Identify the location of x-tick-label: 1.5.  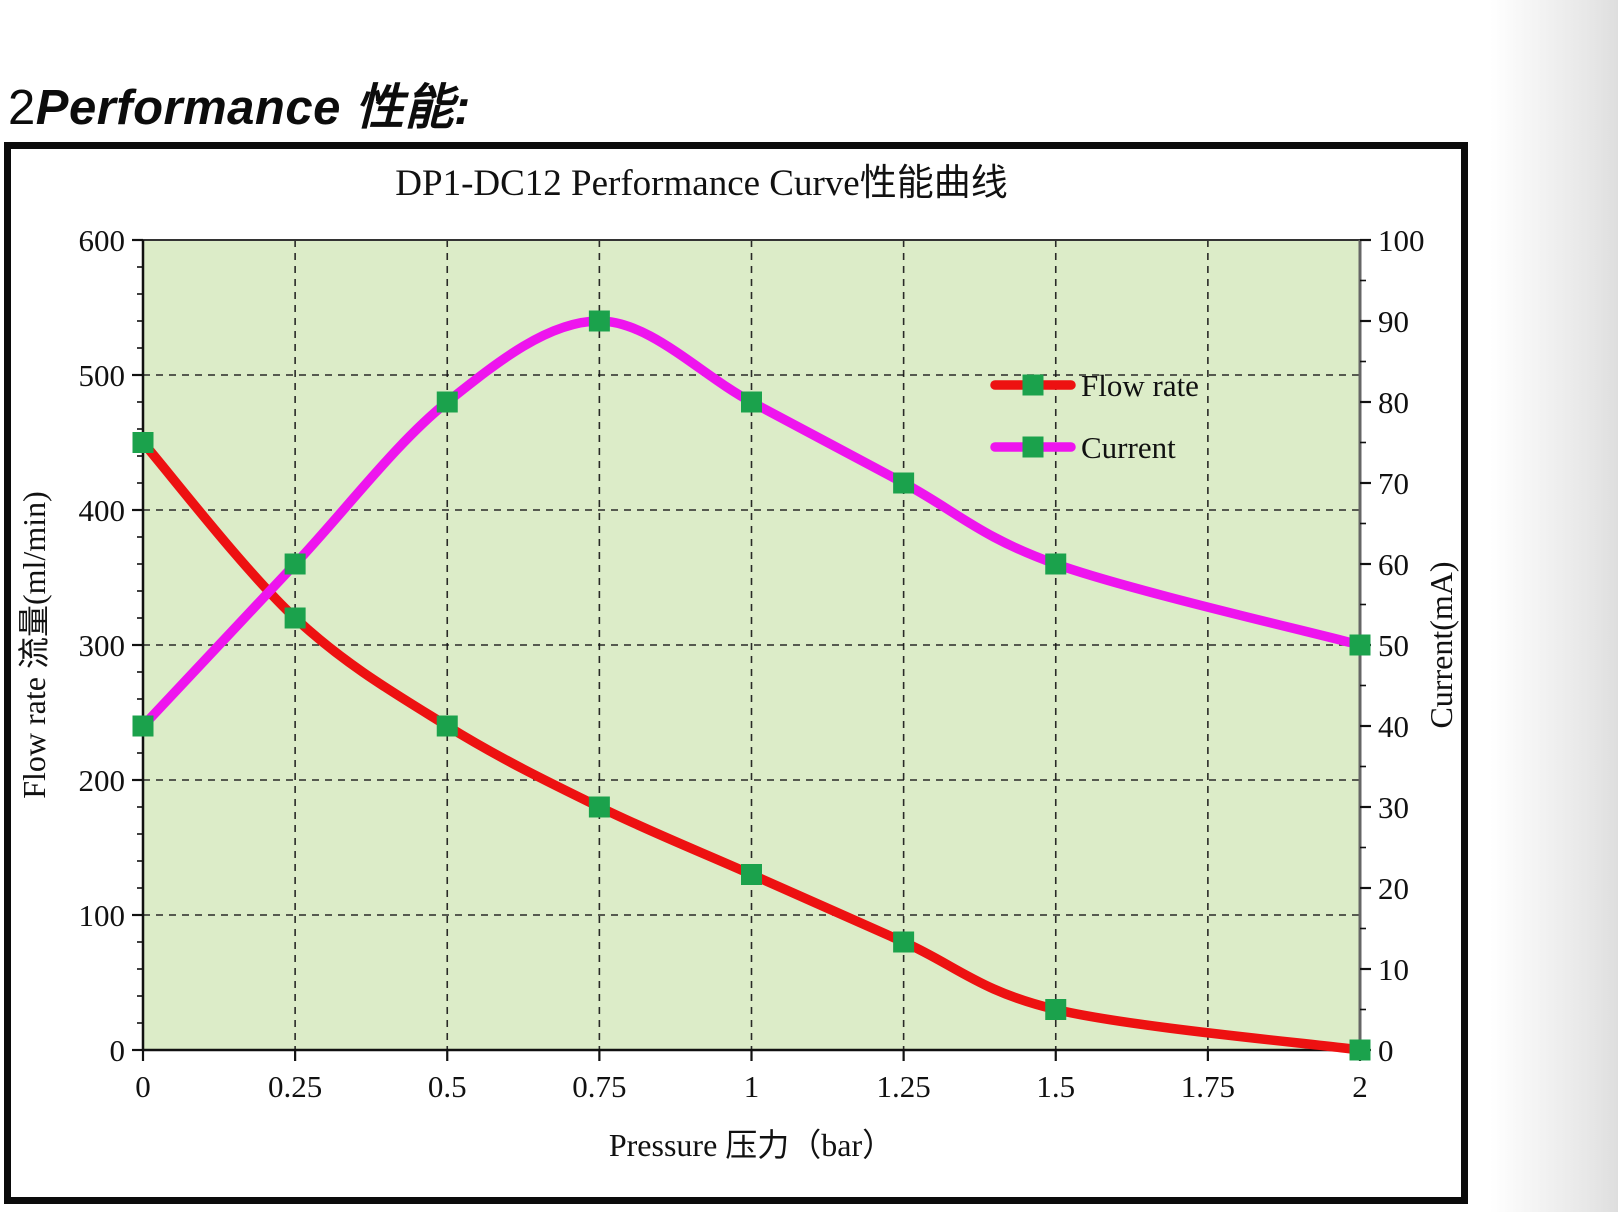
(1055, 1086).